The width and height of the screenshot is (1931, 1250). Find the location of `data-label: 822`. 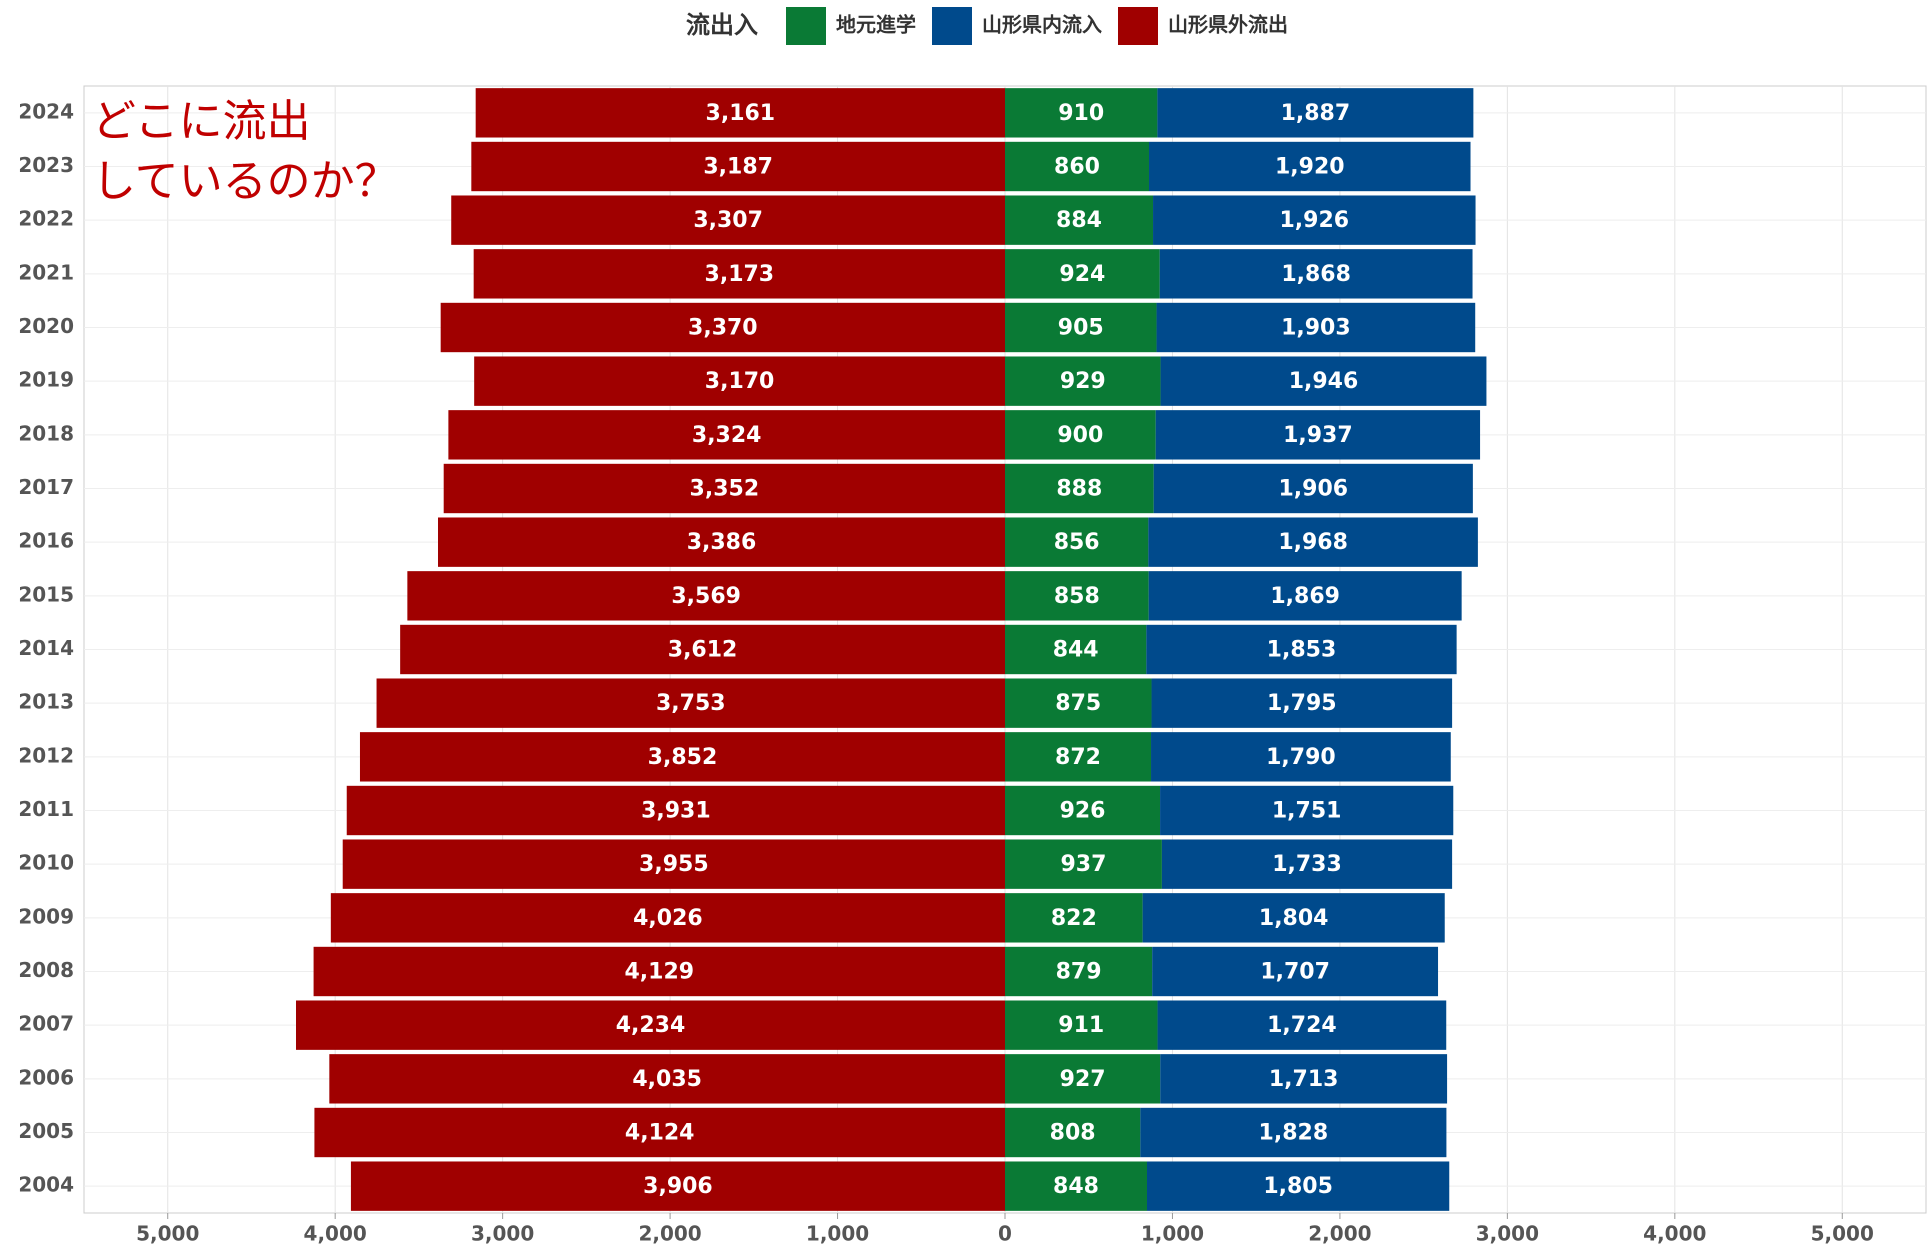

data-label: 822 is located at coordinates (1074, 918).